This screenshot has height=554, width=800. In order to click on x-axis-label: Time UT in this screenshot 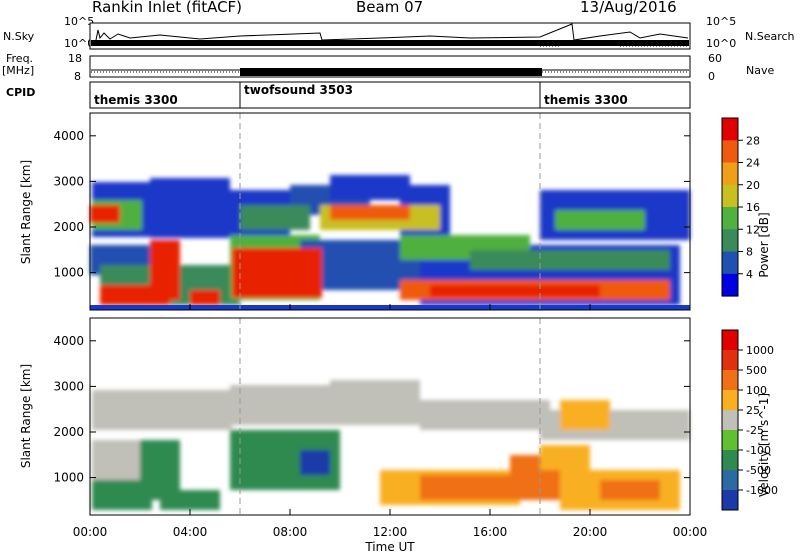, I will do `click(389, 547)`.